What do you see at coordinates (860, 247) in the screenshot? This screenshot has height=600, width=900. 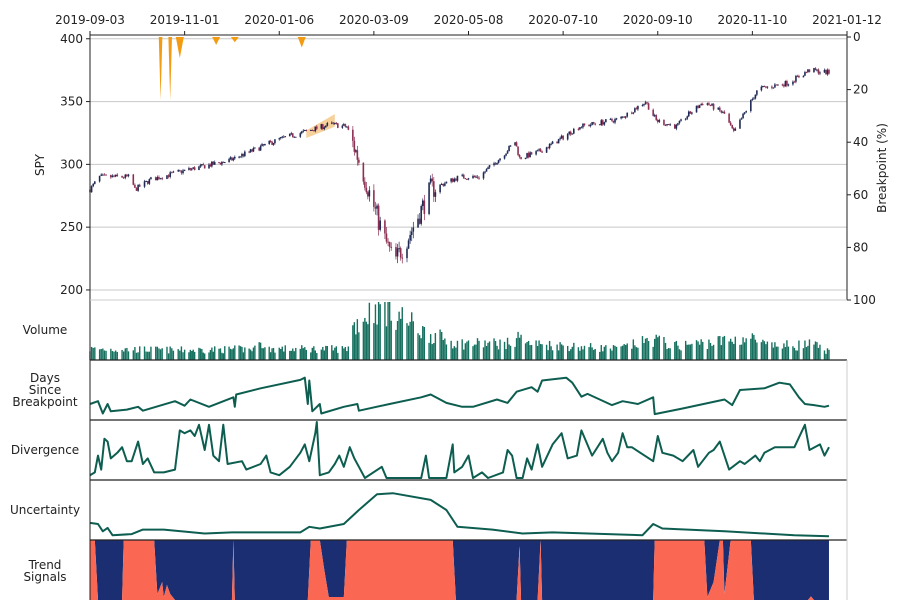 I see `right-tick-label: 80` at bounding box center [860, 247].